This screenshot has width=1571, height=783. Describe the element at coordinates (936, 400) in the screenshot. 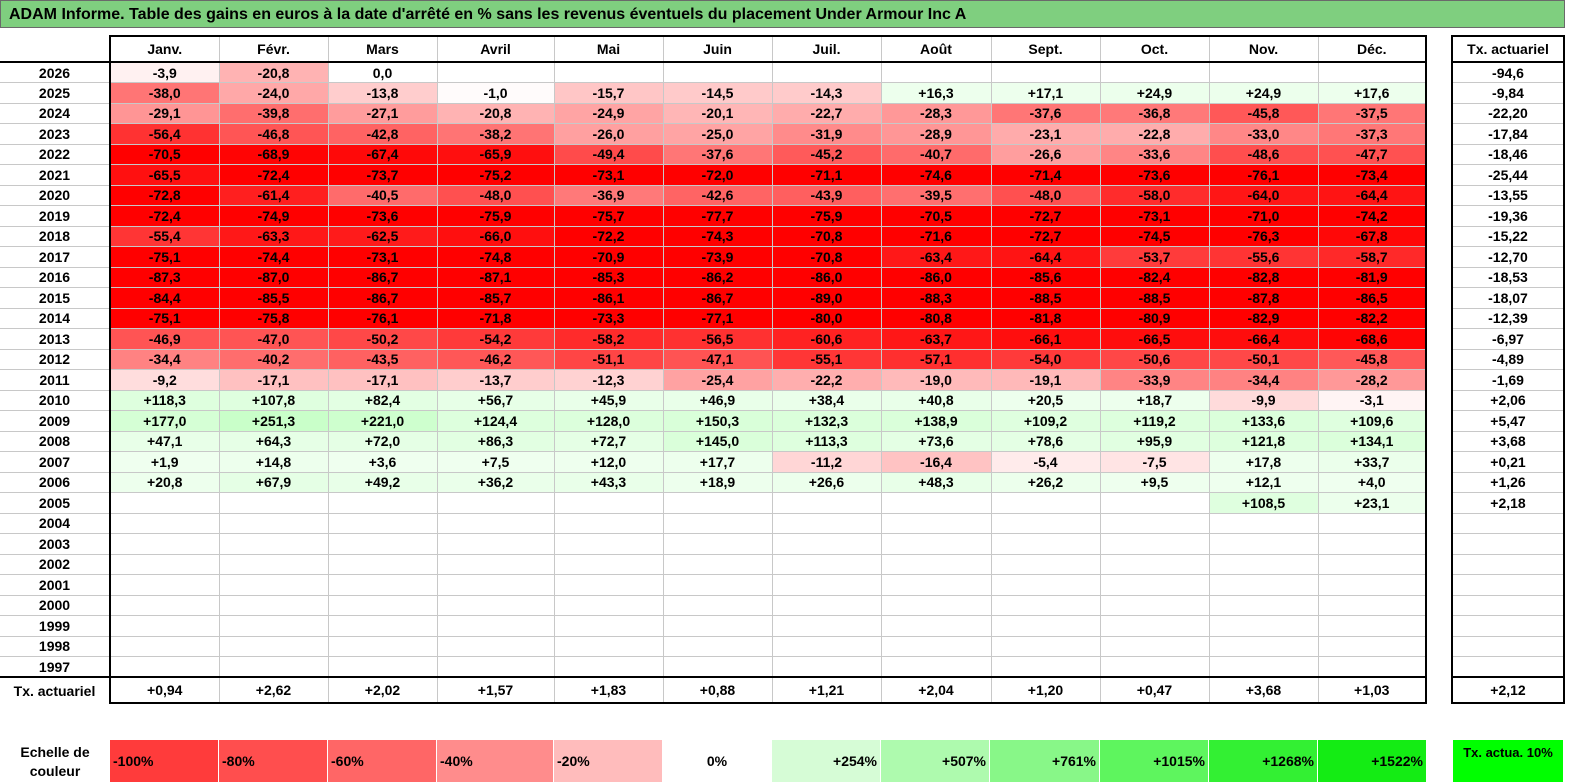

I see `gain-cell: +40,8` at that location.